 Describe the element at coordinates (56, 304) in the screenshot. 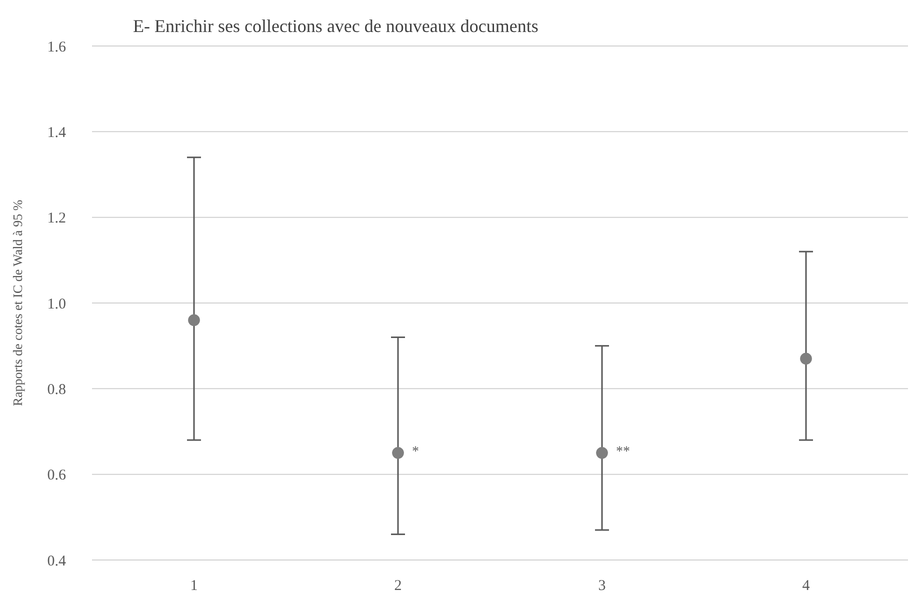

I see `y-tick-label: 1.0` at that location.